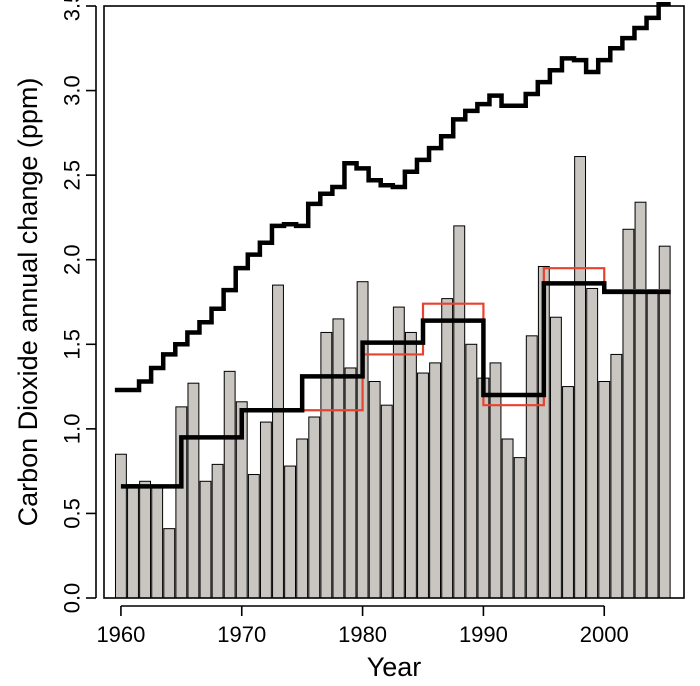 The image size is (700, 686). I want to click on x-axis-title: Year, so click(394, 667).